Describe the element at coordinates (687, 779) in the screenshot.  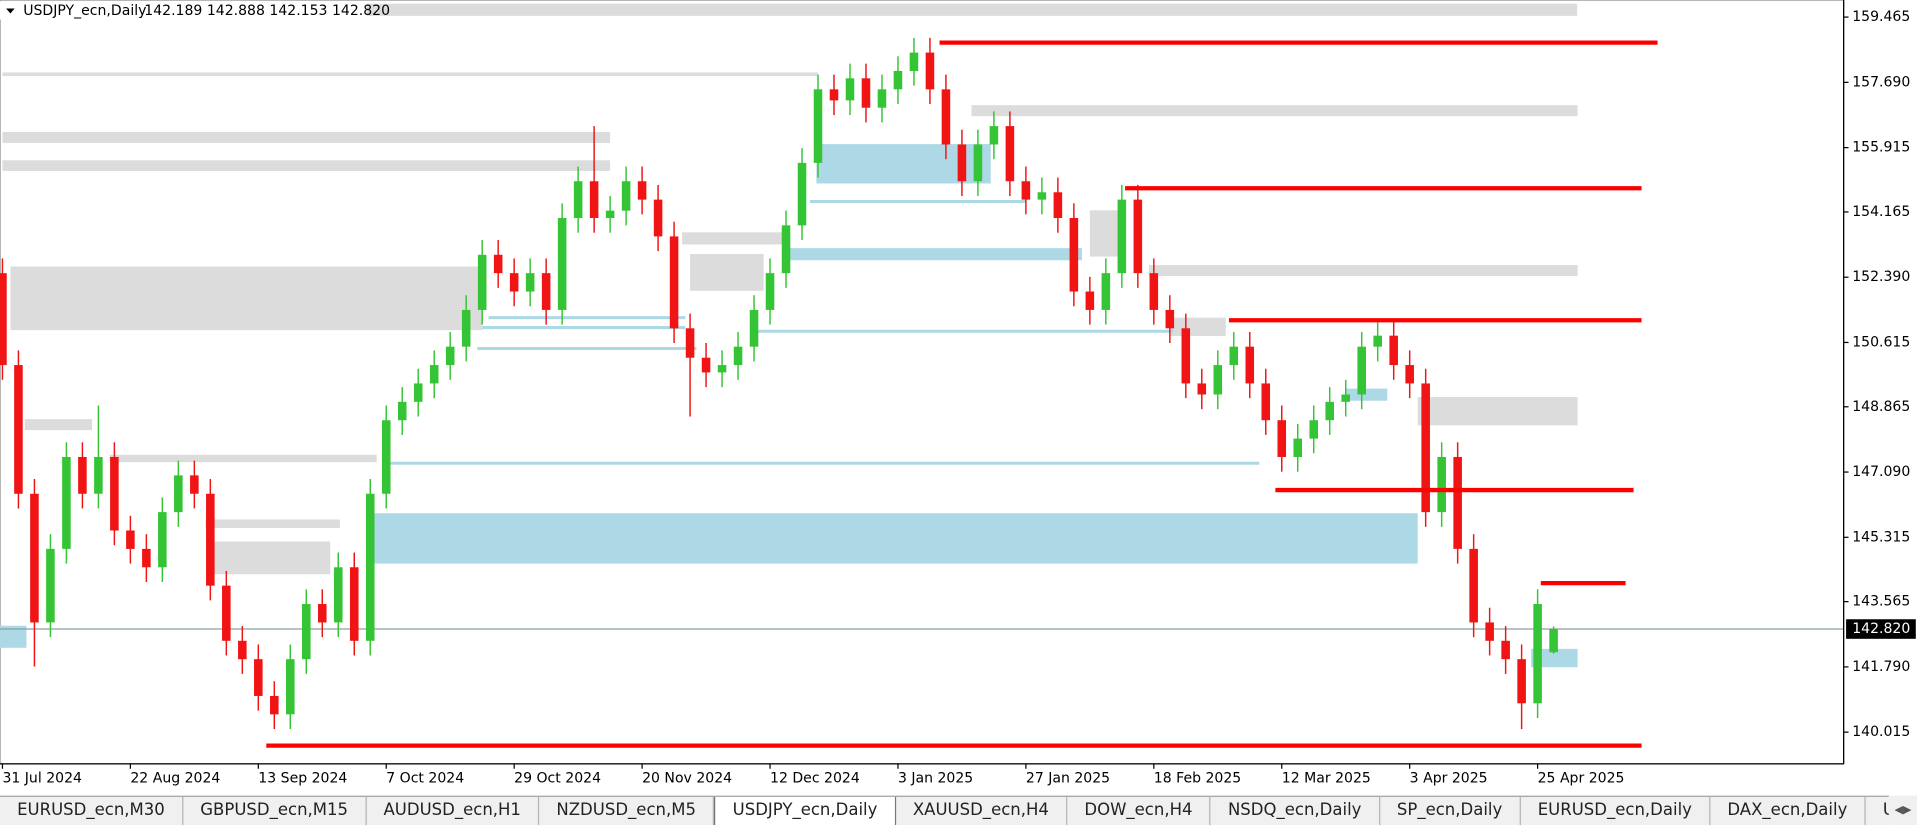
I see `x-tick-label: 20 Nov 2024` at that location.